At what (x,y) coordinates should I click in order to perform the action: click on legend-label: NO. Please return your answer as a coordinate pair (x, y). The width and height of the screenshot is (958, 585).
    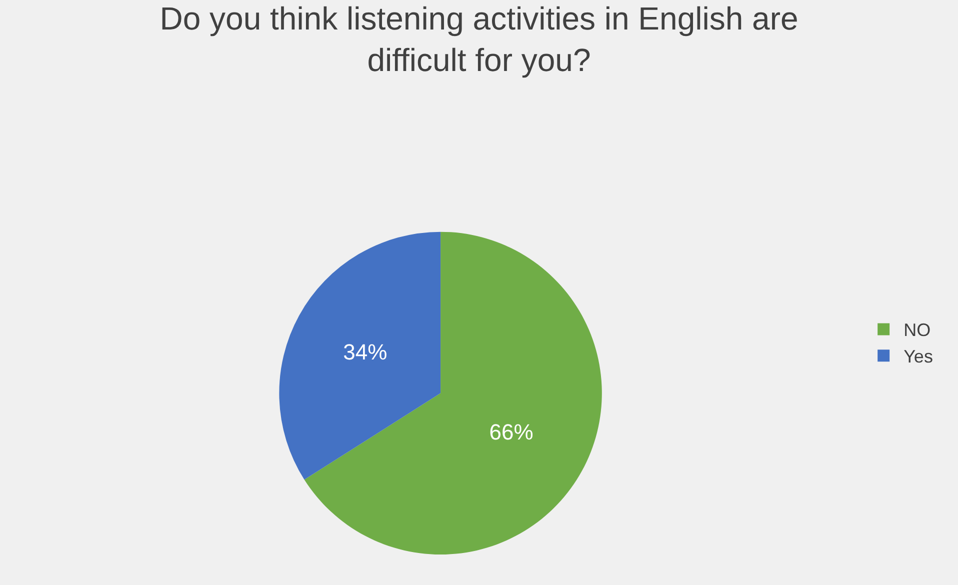
    Looking at the image, I should click on (917, 330).